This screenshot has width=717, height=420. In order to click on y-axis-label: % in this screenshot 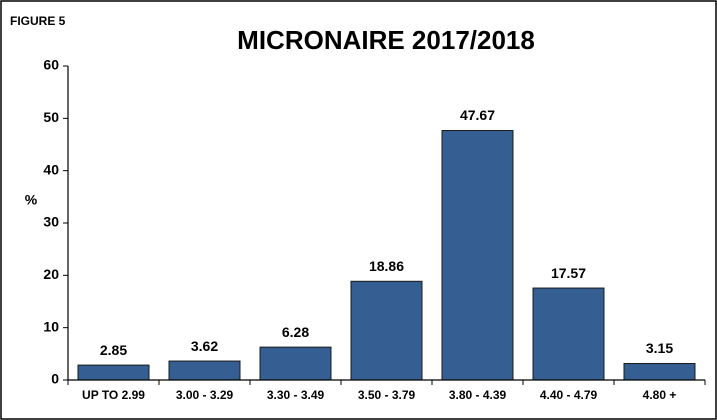, I will do `click(31, 200)`.